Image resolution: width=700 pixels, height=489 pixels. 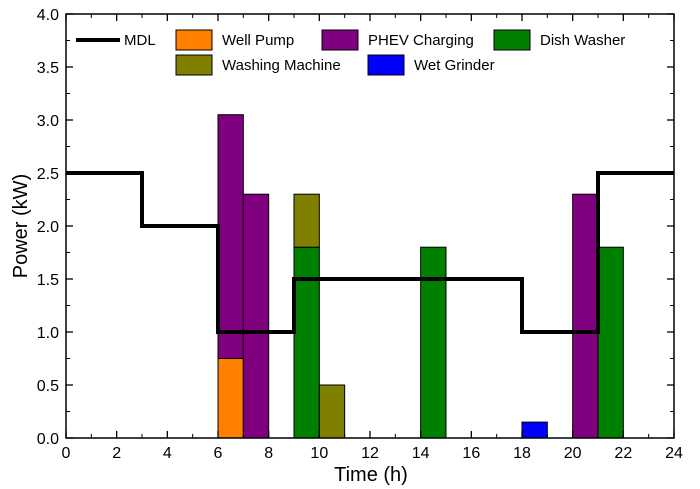 I want to click on x-tick-label-0: 0, so click(x=66, y=453).